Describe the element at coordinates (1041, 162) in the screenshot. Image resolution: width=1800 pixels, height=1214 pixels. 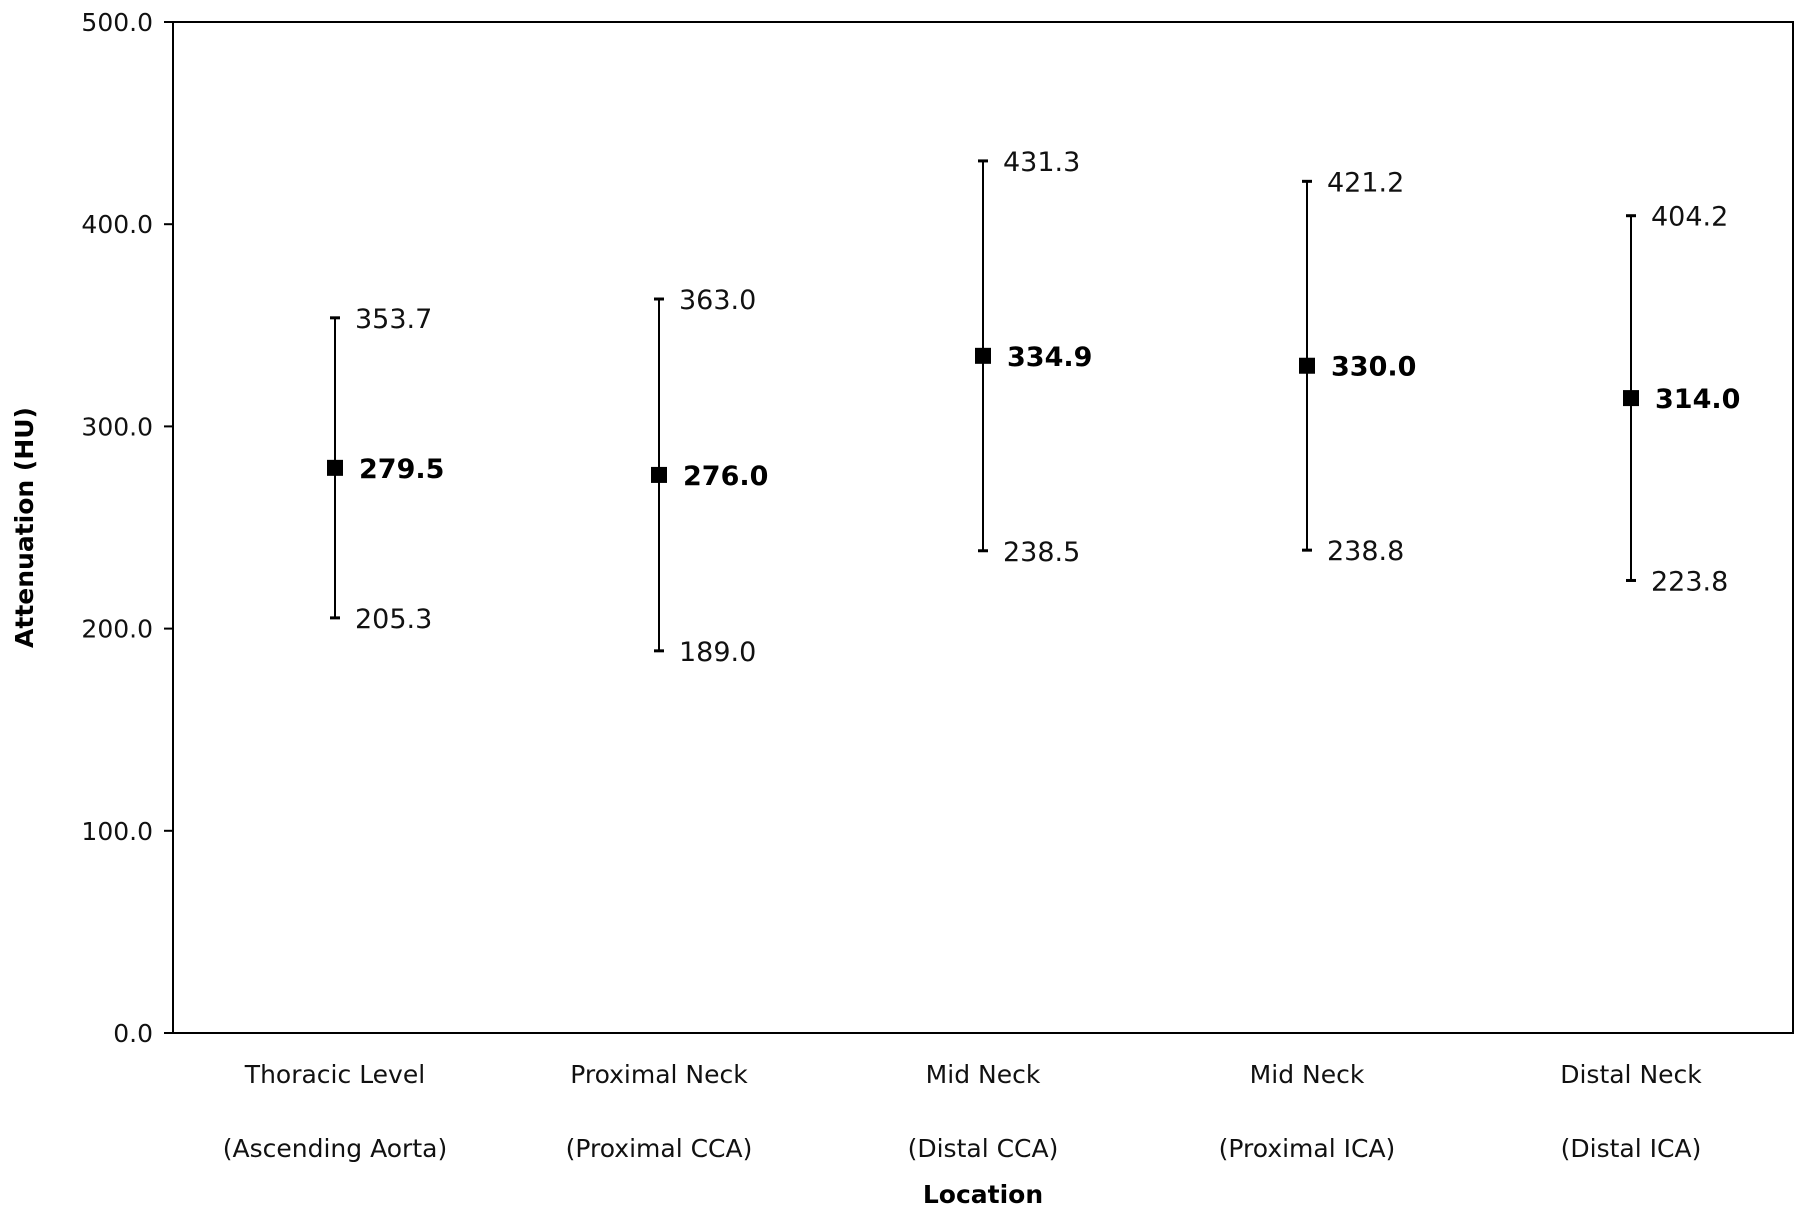
I see `high-value-label: 431.3` at that location.